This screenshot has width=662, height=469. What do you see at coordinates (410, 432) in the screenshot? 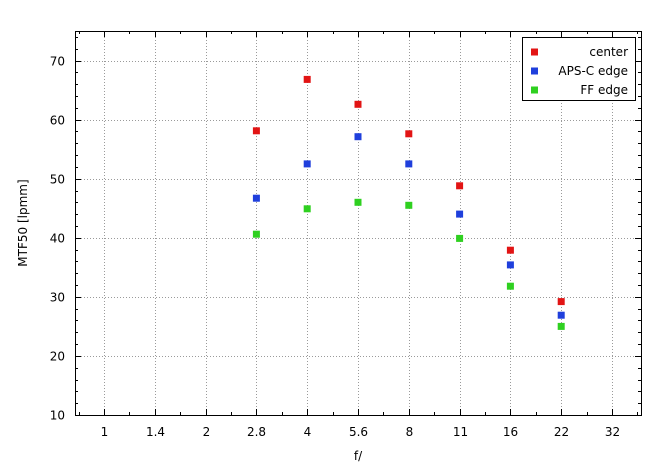
I see `x-tick-label: 8` at bounding box center [410, 432].